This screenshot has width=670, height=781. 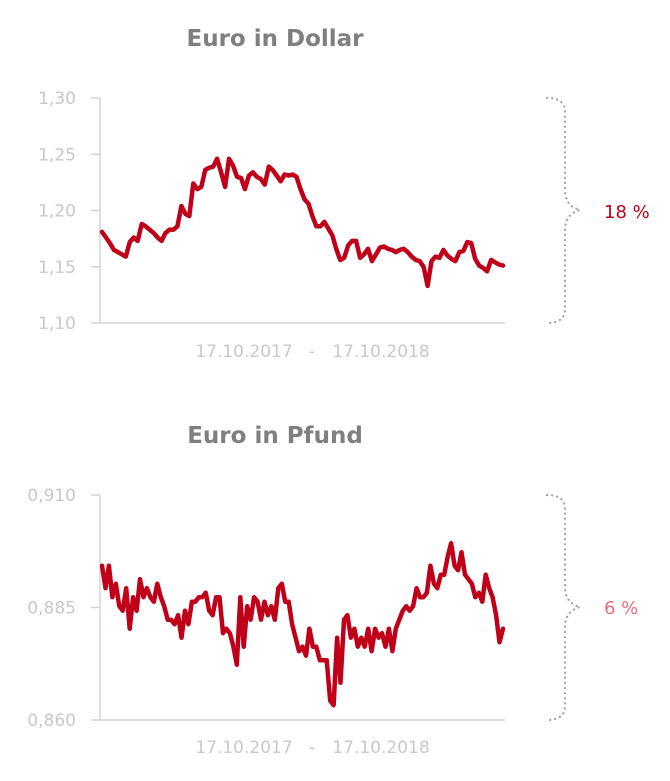 What do you see at coordinates (621, 608) in the screenshot?
I see `range-percent-label: 6 %` at bounding box center [621, 608].